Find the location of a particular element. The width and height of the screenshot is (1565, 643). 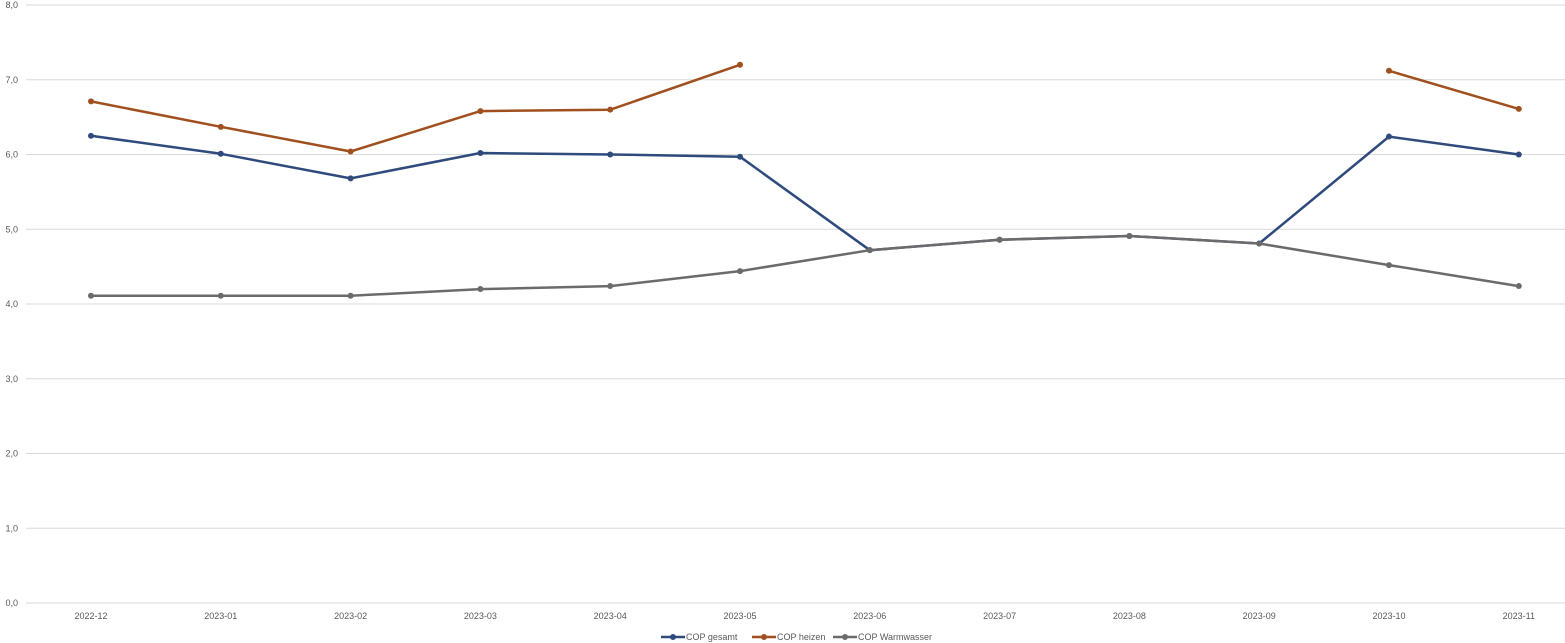

legend-item: COP gesamt is located at coordinates (699, 637).